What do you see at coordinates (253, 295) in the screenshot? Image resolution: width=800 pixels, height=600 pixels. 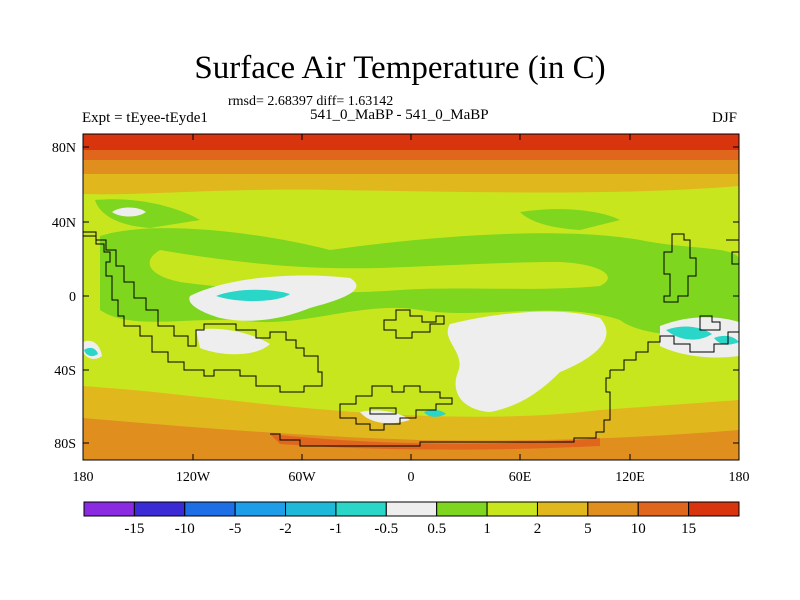 I see `field-cyan-equatorial` at bounding box center [253, 295].